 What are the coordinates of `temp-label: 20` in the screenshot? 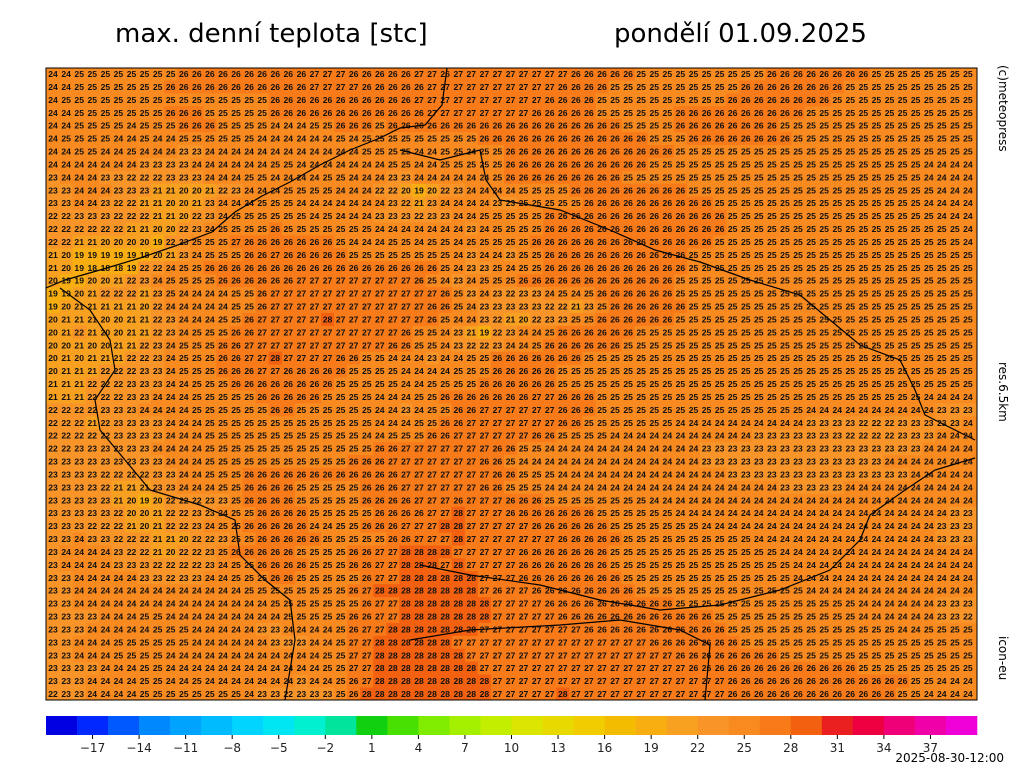 It's located at (53, 319).